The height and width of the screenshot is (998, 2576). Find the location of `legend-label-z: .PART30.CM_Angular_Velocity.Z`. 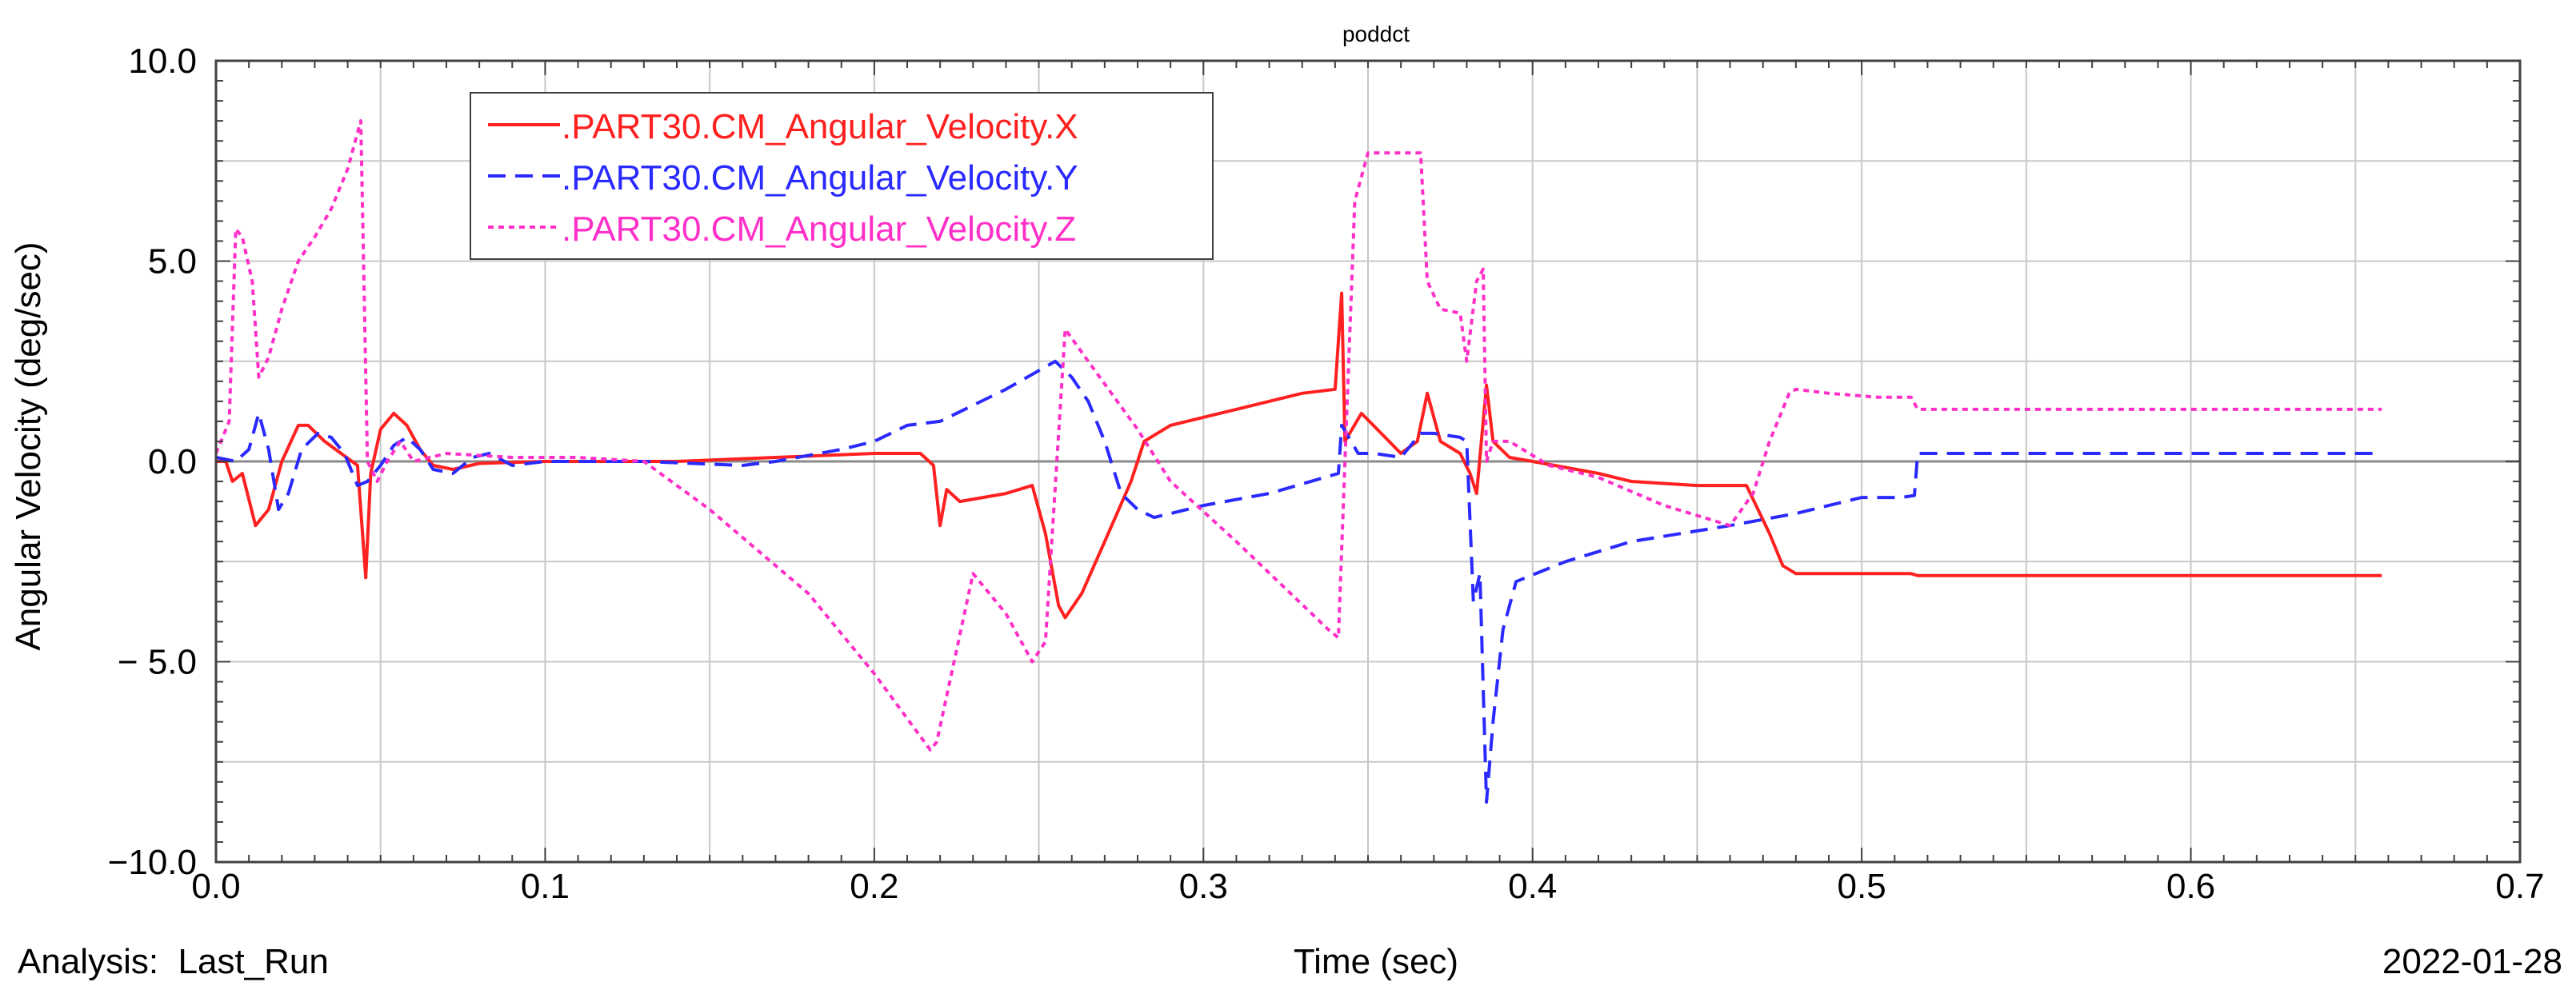

legend-label-z: .PART30.CM_Angular_Velocity.Z is located at coordinates (819, 229).